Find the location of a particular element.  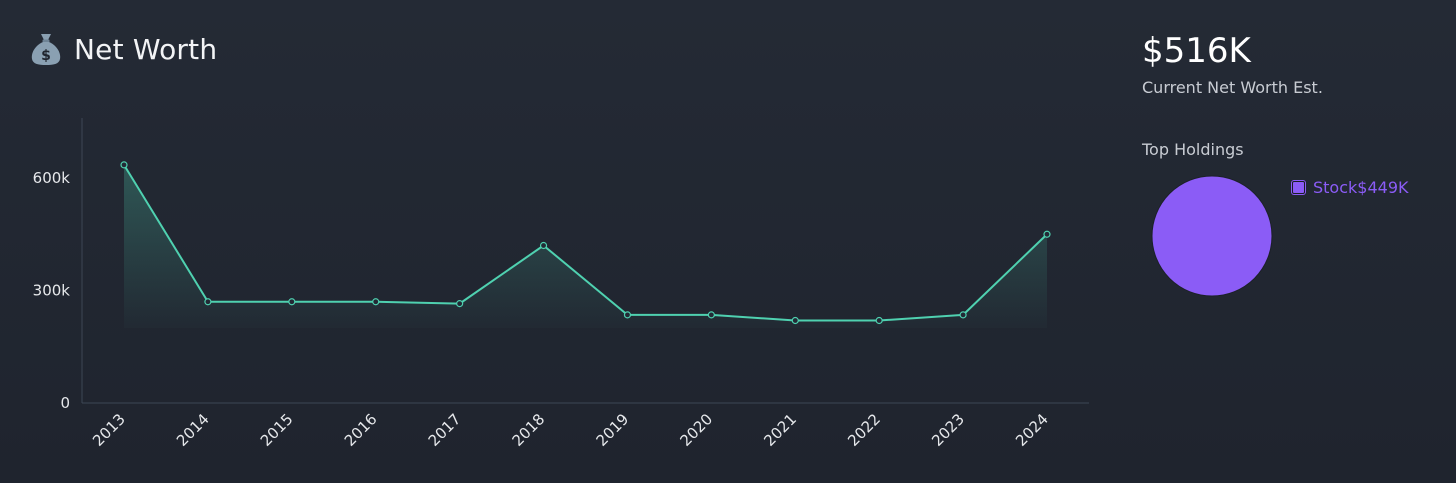

x-tick-label: 2016 is located at coordinates (361, 430).